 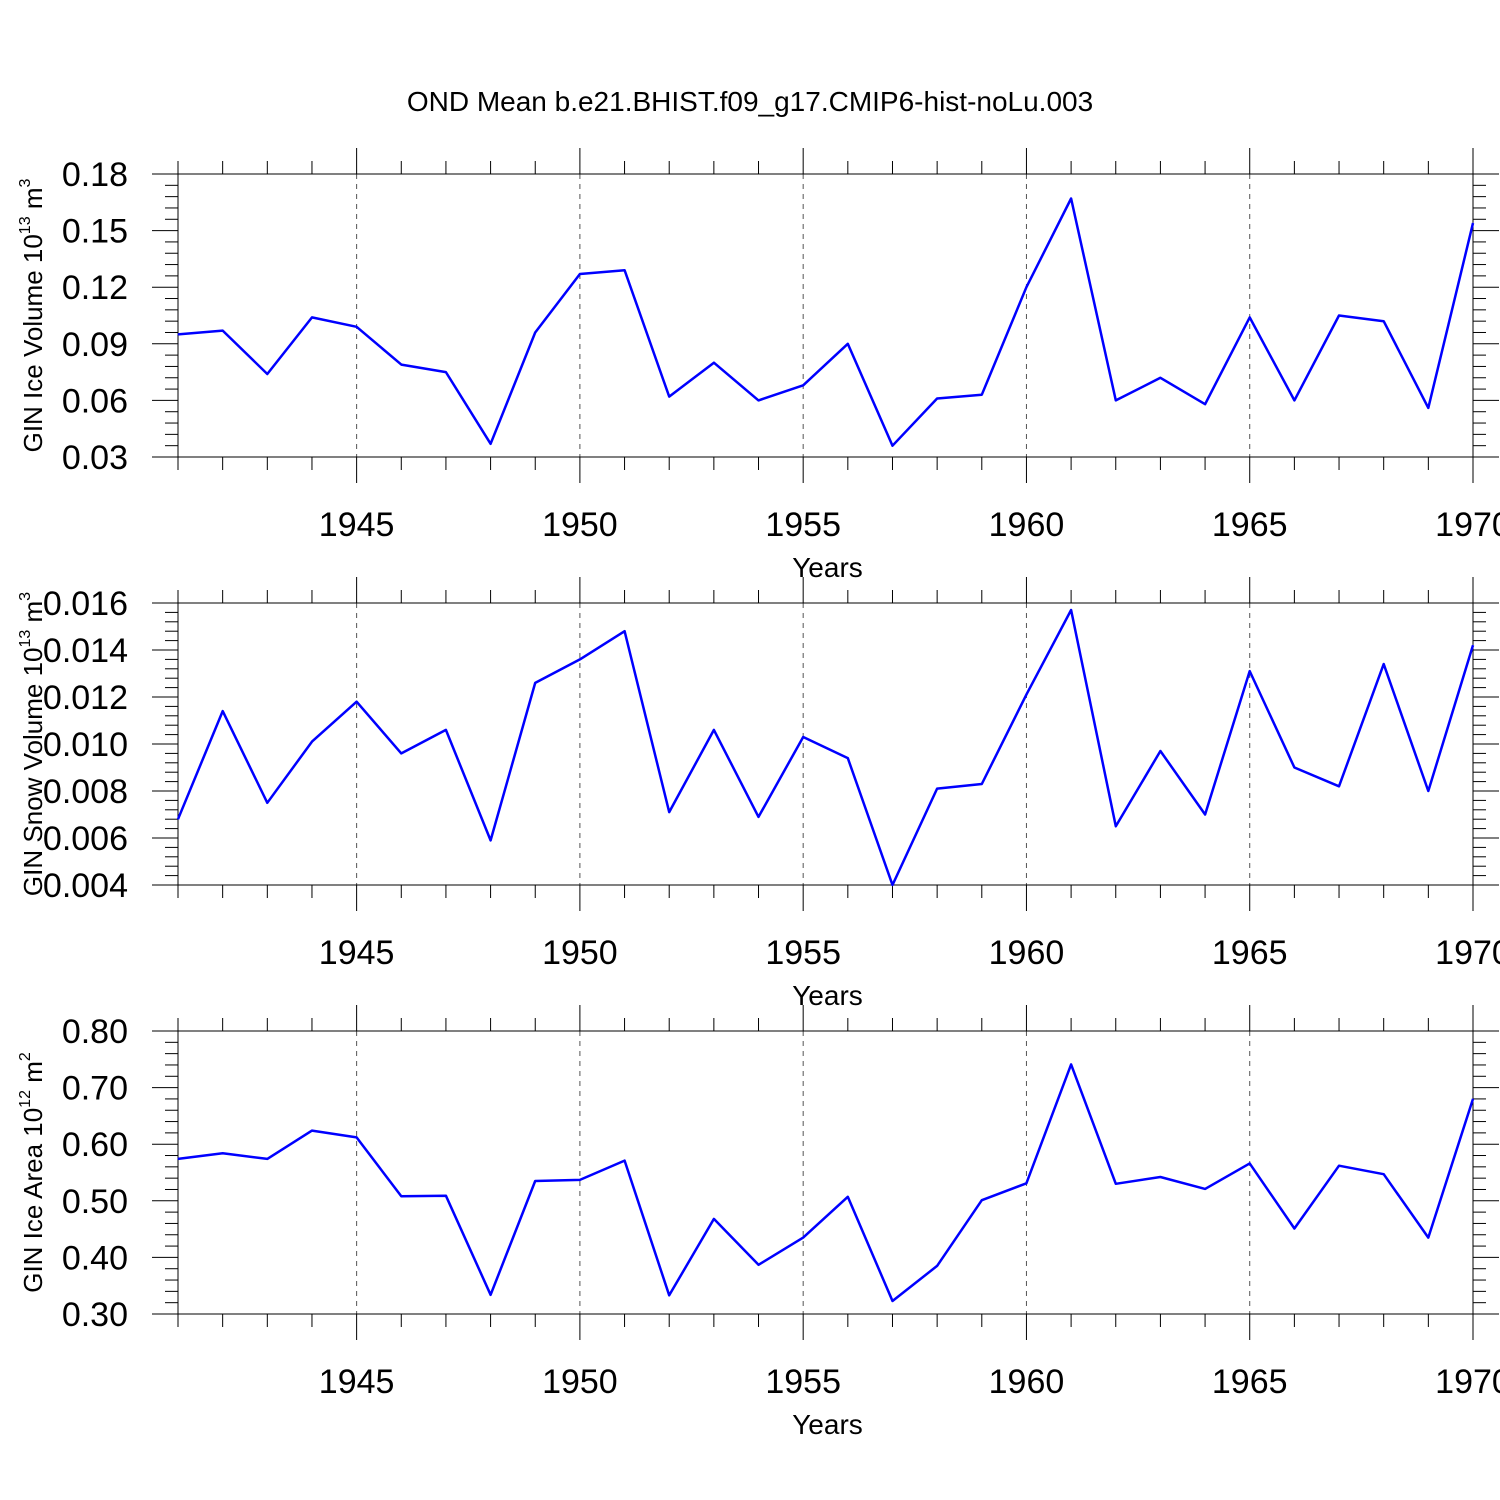 What do you see at coordinates (95, 1145) in the screenshot?
I see `y-tick-label: 0.60` at bounding box center [95, 1145].